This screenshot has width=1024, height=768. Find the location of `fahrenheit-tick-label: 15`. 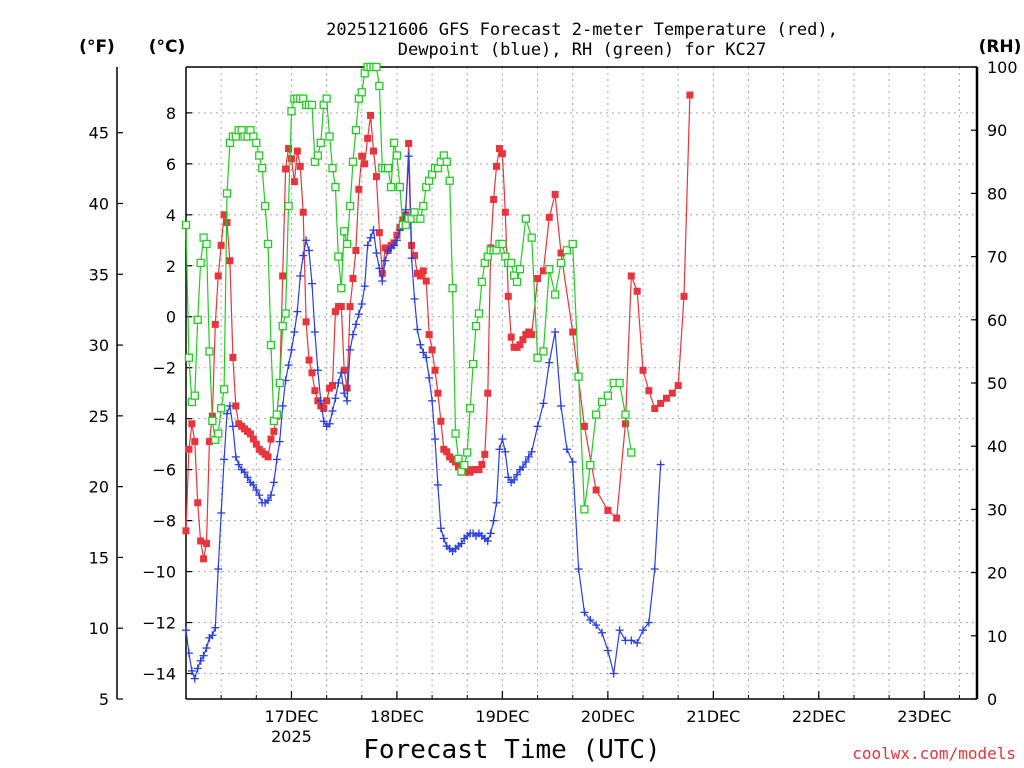

fahrenheit-tick-label: 15 is located at coordinates (99, 557).